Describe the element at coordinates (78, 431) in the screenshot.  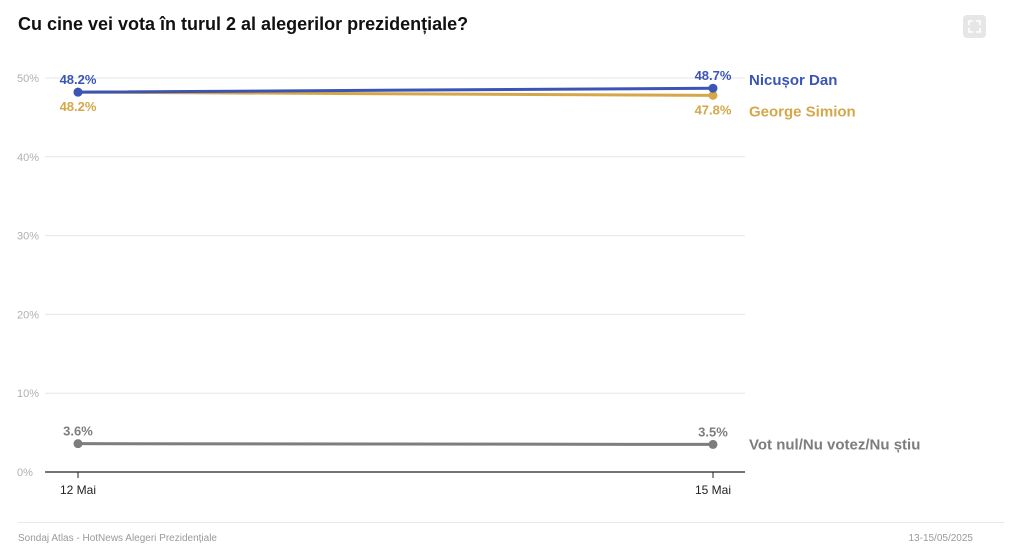
I see `data-label: 3.6%` at that location.